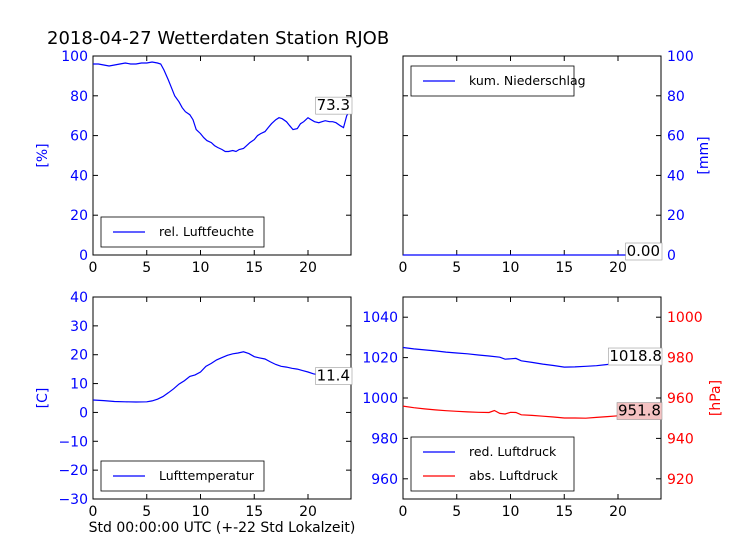 The height and width of the screenshot is (556, 736). I want to click on annotation-label: 0.00, so click(643, 251).